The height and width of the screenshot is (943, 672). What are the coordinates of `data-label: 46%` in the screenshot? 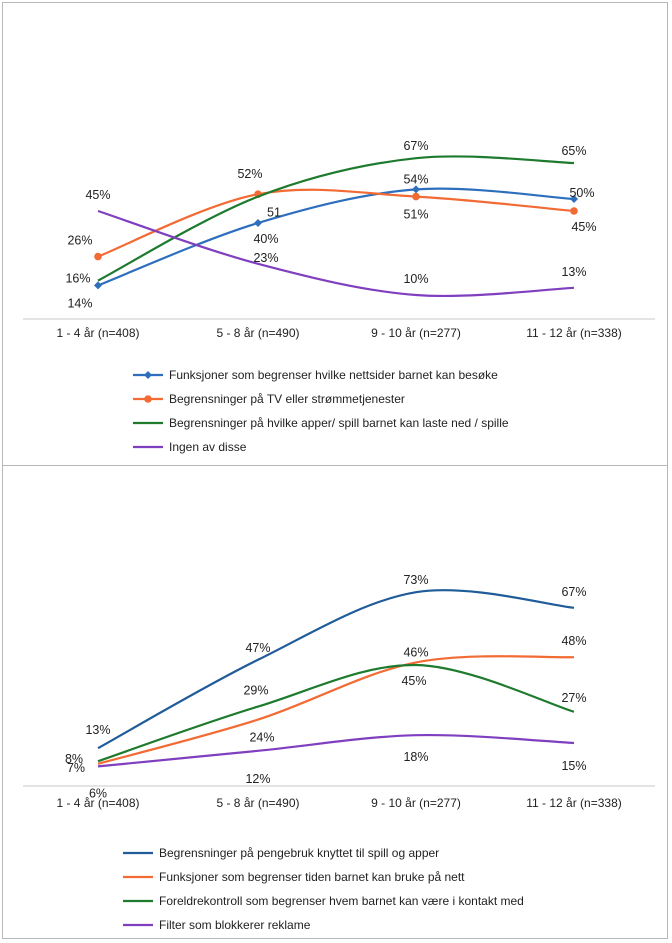 It's located at (415, 652).